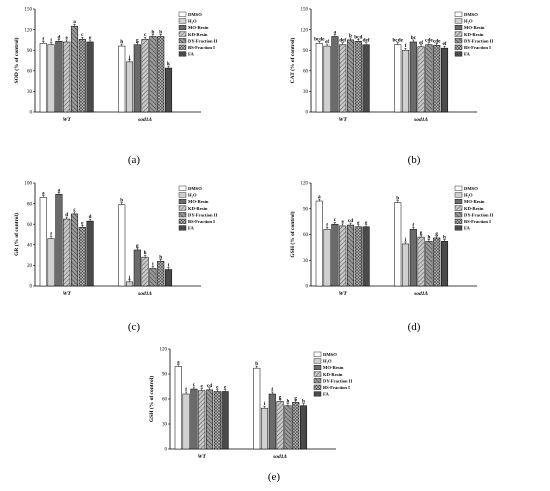  Describe the element at coordinates (59, 190) in the screenshot. I see `significance-letter: a` at that location.